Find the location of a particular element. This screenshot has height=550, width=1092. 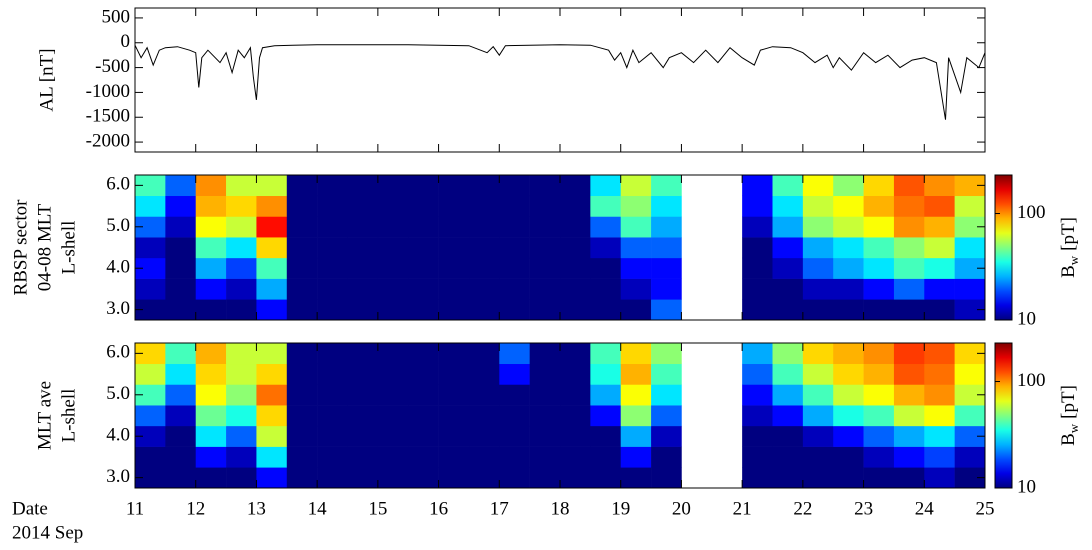

y-tick-label: 4.0 is located at coordinates (118, 267).